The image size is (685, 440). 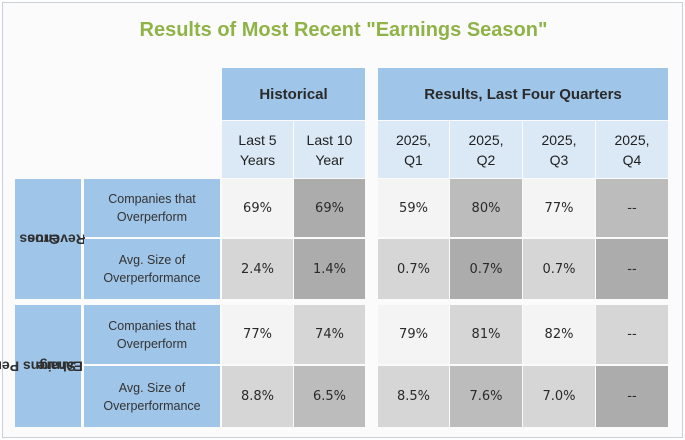 I want to click on value-cell: 82%, so click(x=559, y=334).